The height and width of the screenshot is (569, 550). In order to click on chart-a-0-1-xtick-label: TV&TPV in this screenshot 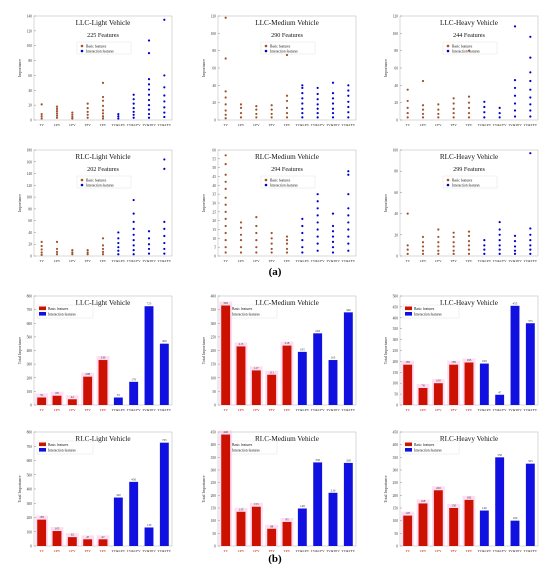, I will do `click(333, 125)`.